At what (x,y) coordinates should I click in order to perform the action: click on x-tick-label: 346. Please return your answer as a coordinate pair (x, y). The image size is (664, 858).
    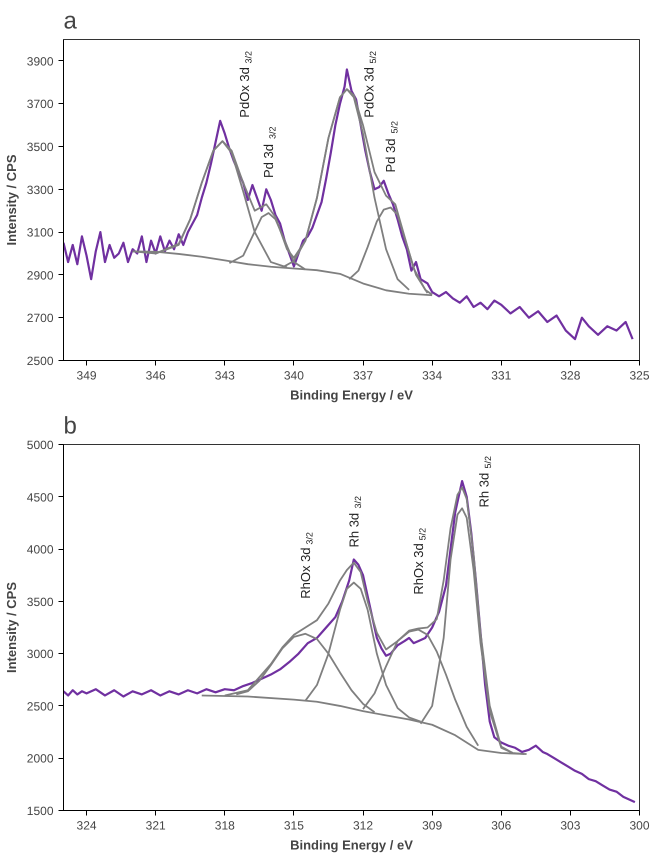
    Looking at the image, I should click on (156, 375).